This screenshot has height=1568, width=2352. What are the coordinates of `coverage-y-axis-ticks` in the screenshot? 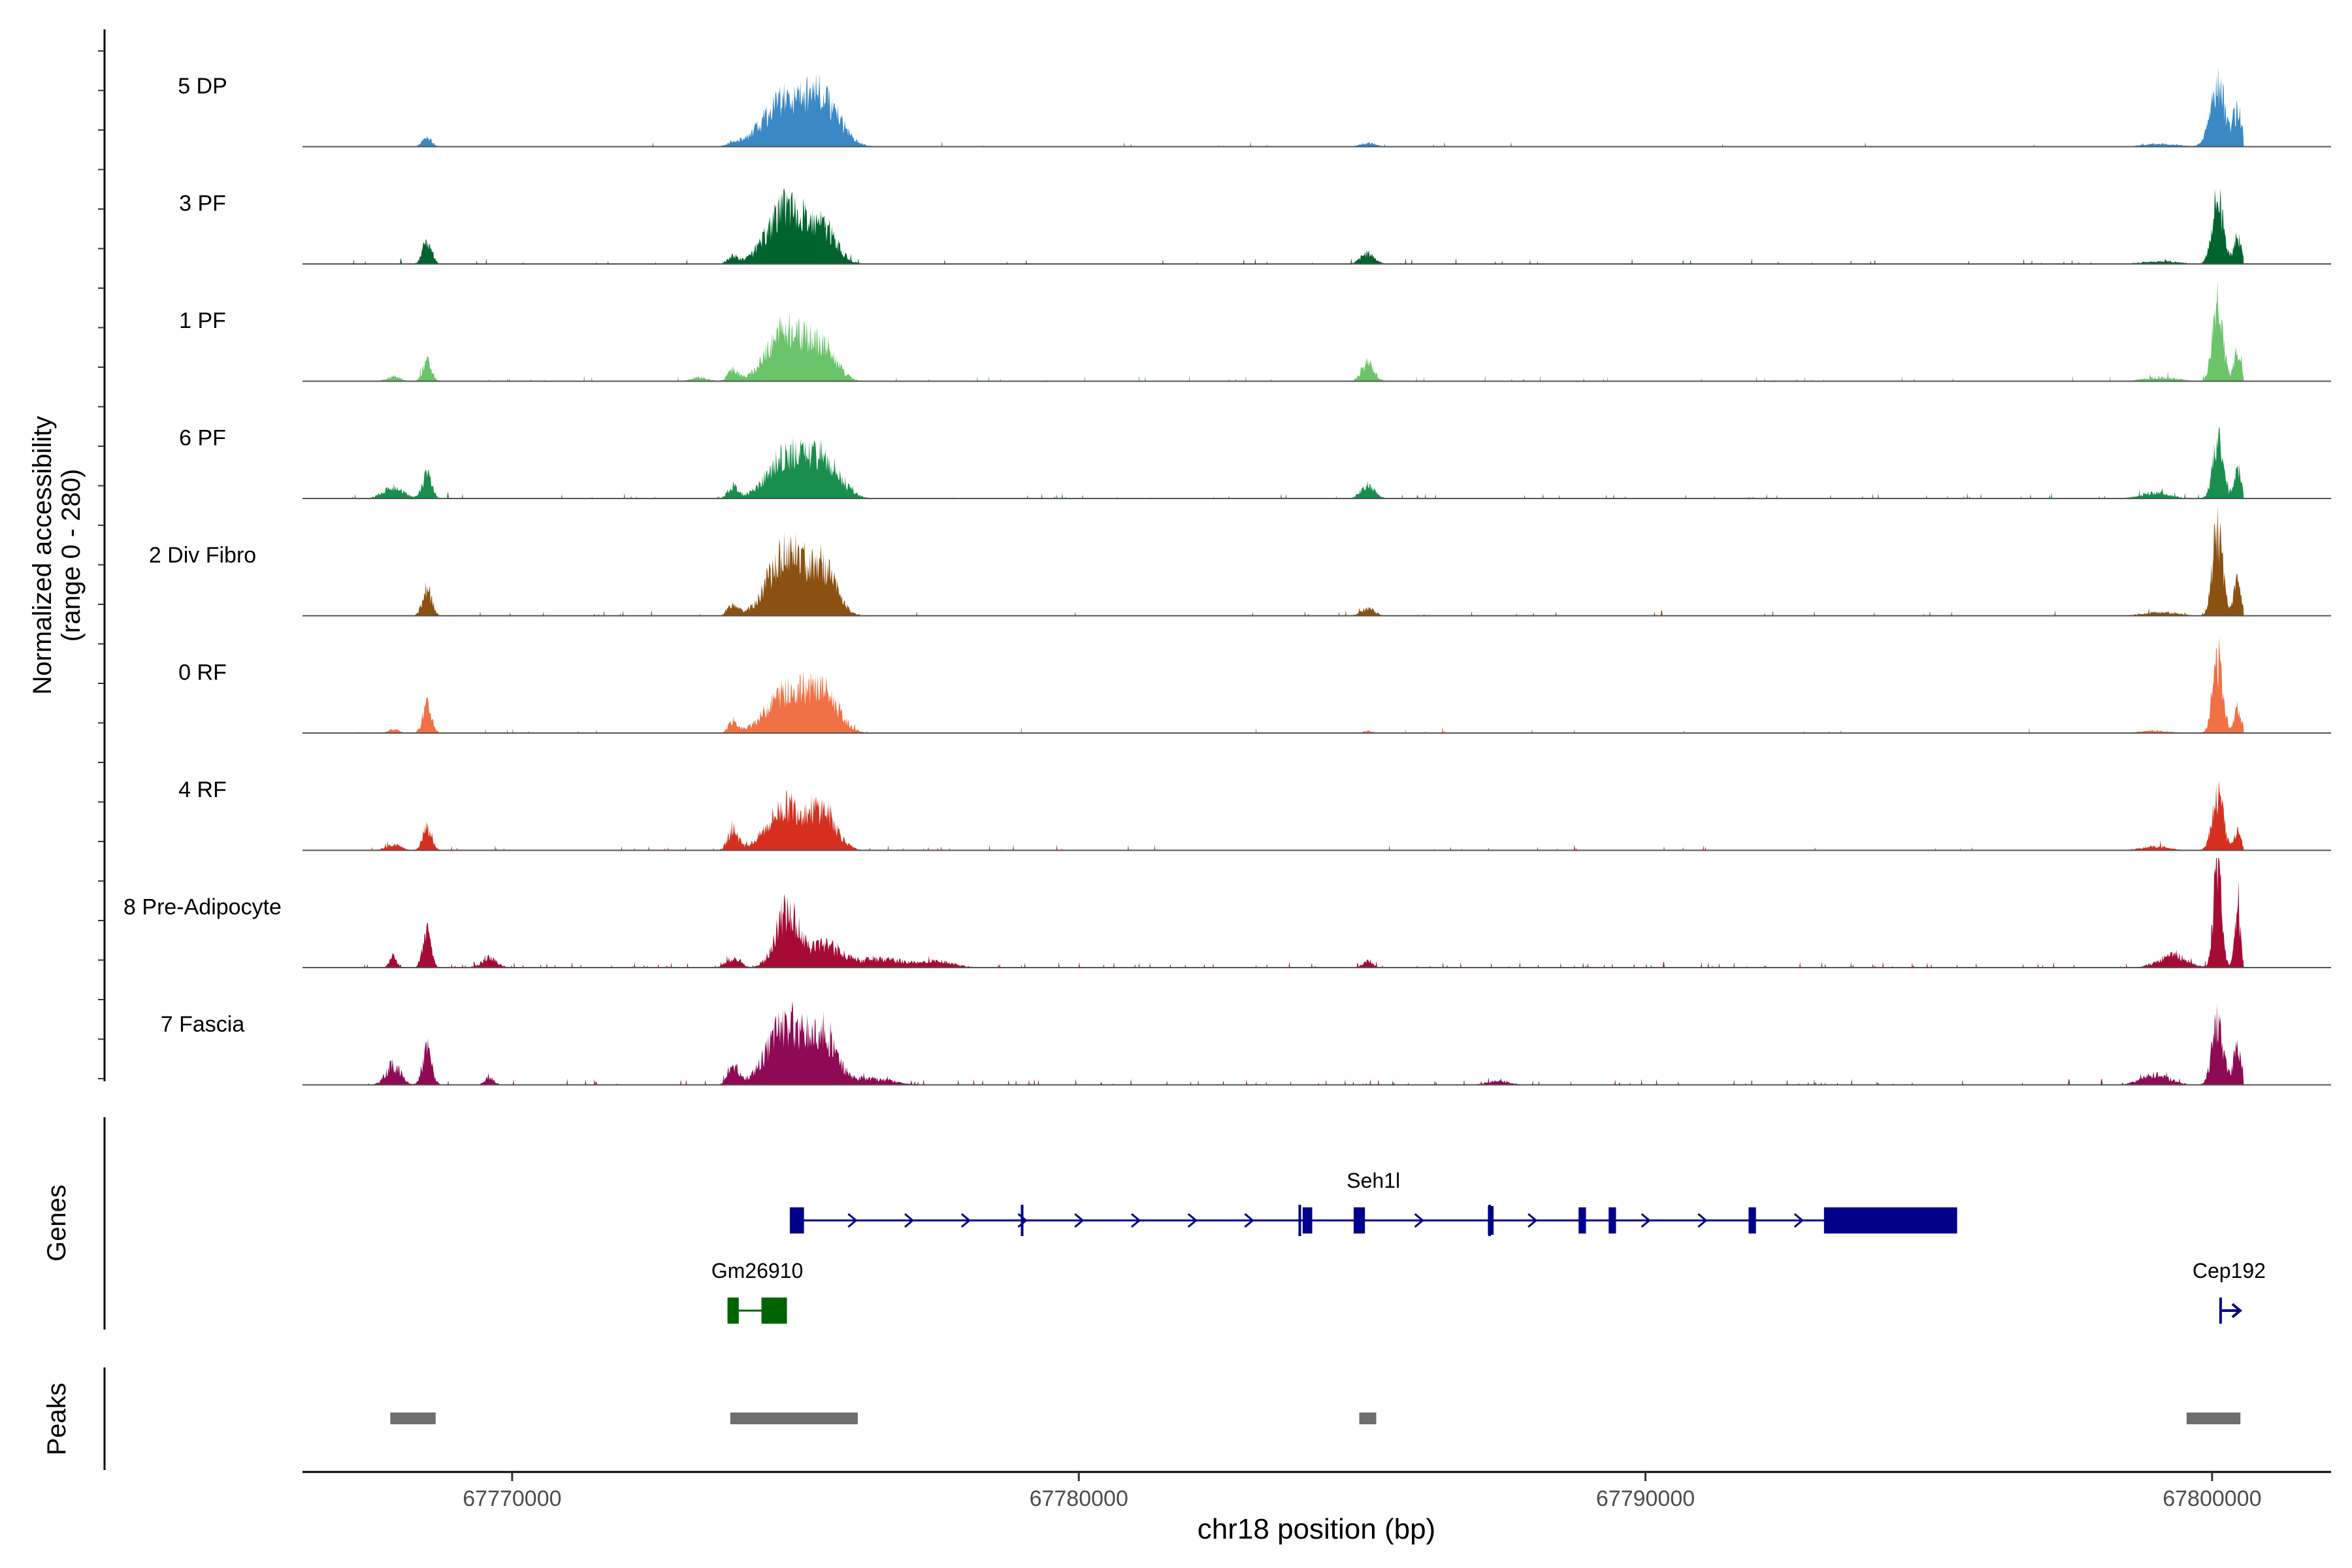 It's located at (101, 564).